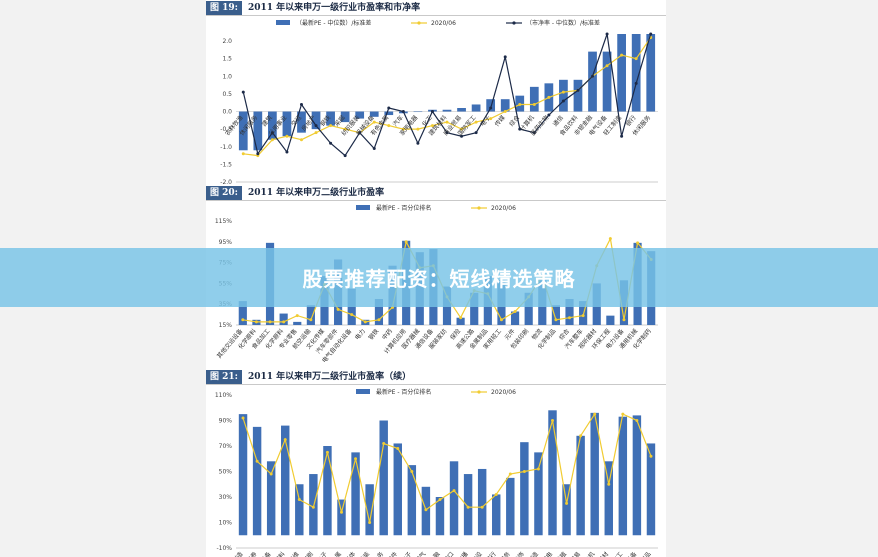 This screenshot has height=557, width=878. Describe the element at coordinates (500, 121) in the screenshot. I see `category-label: 传媒` at that location.